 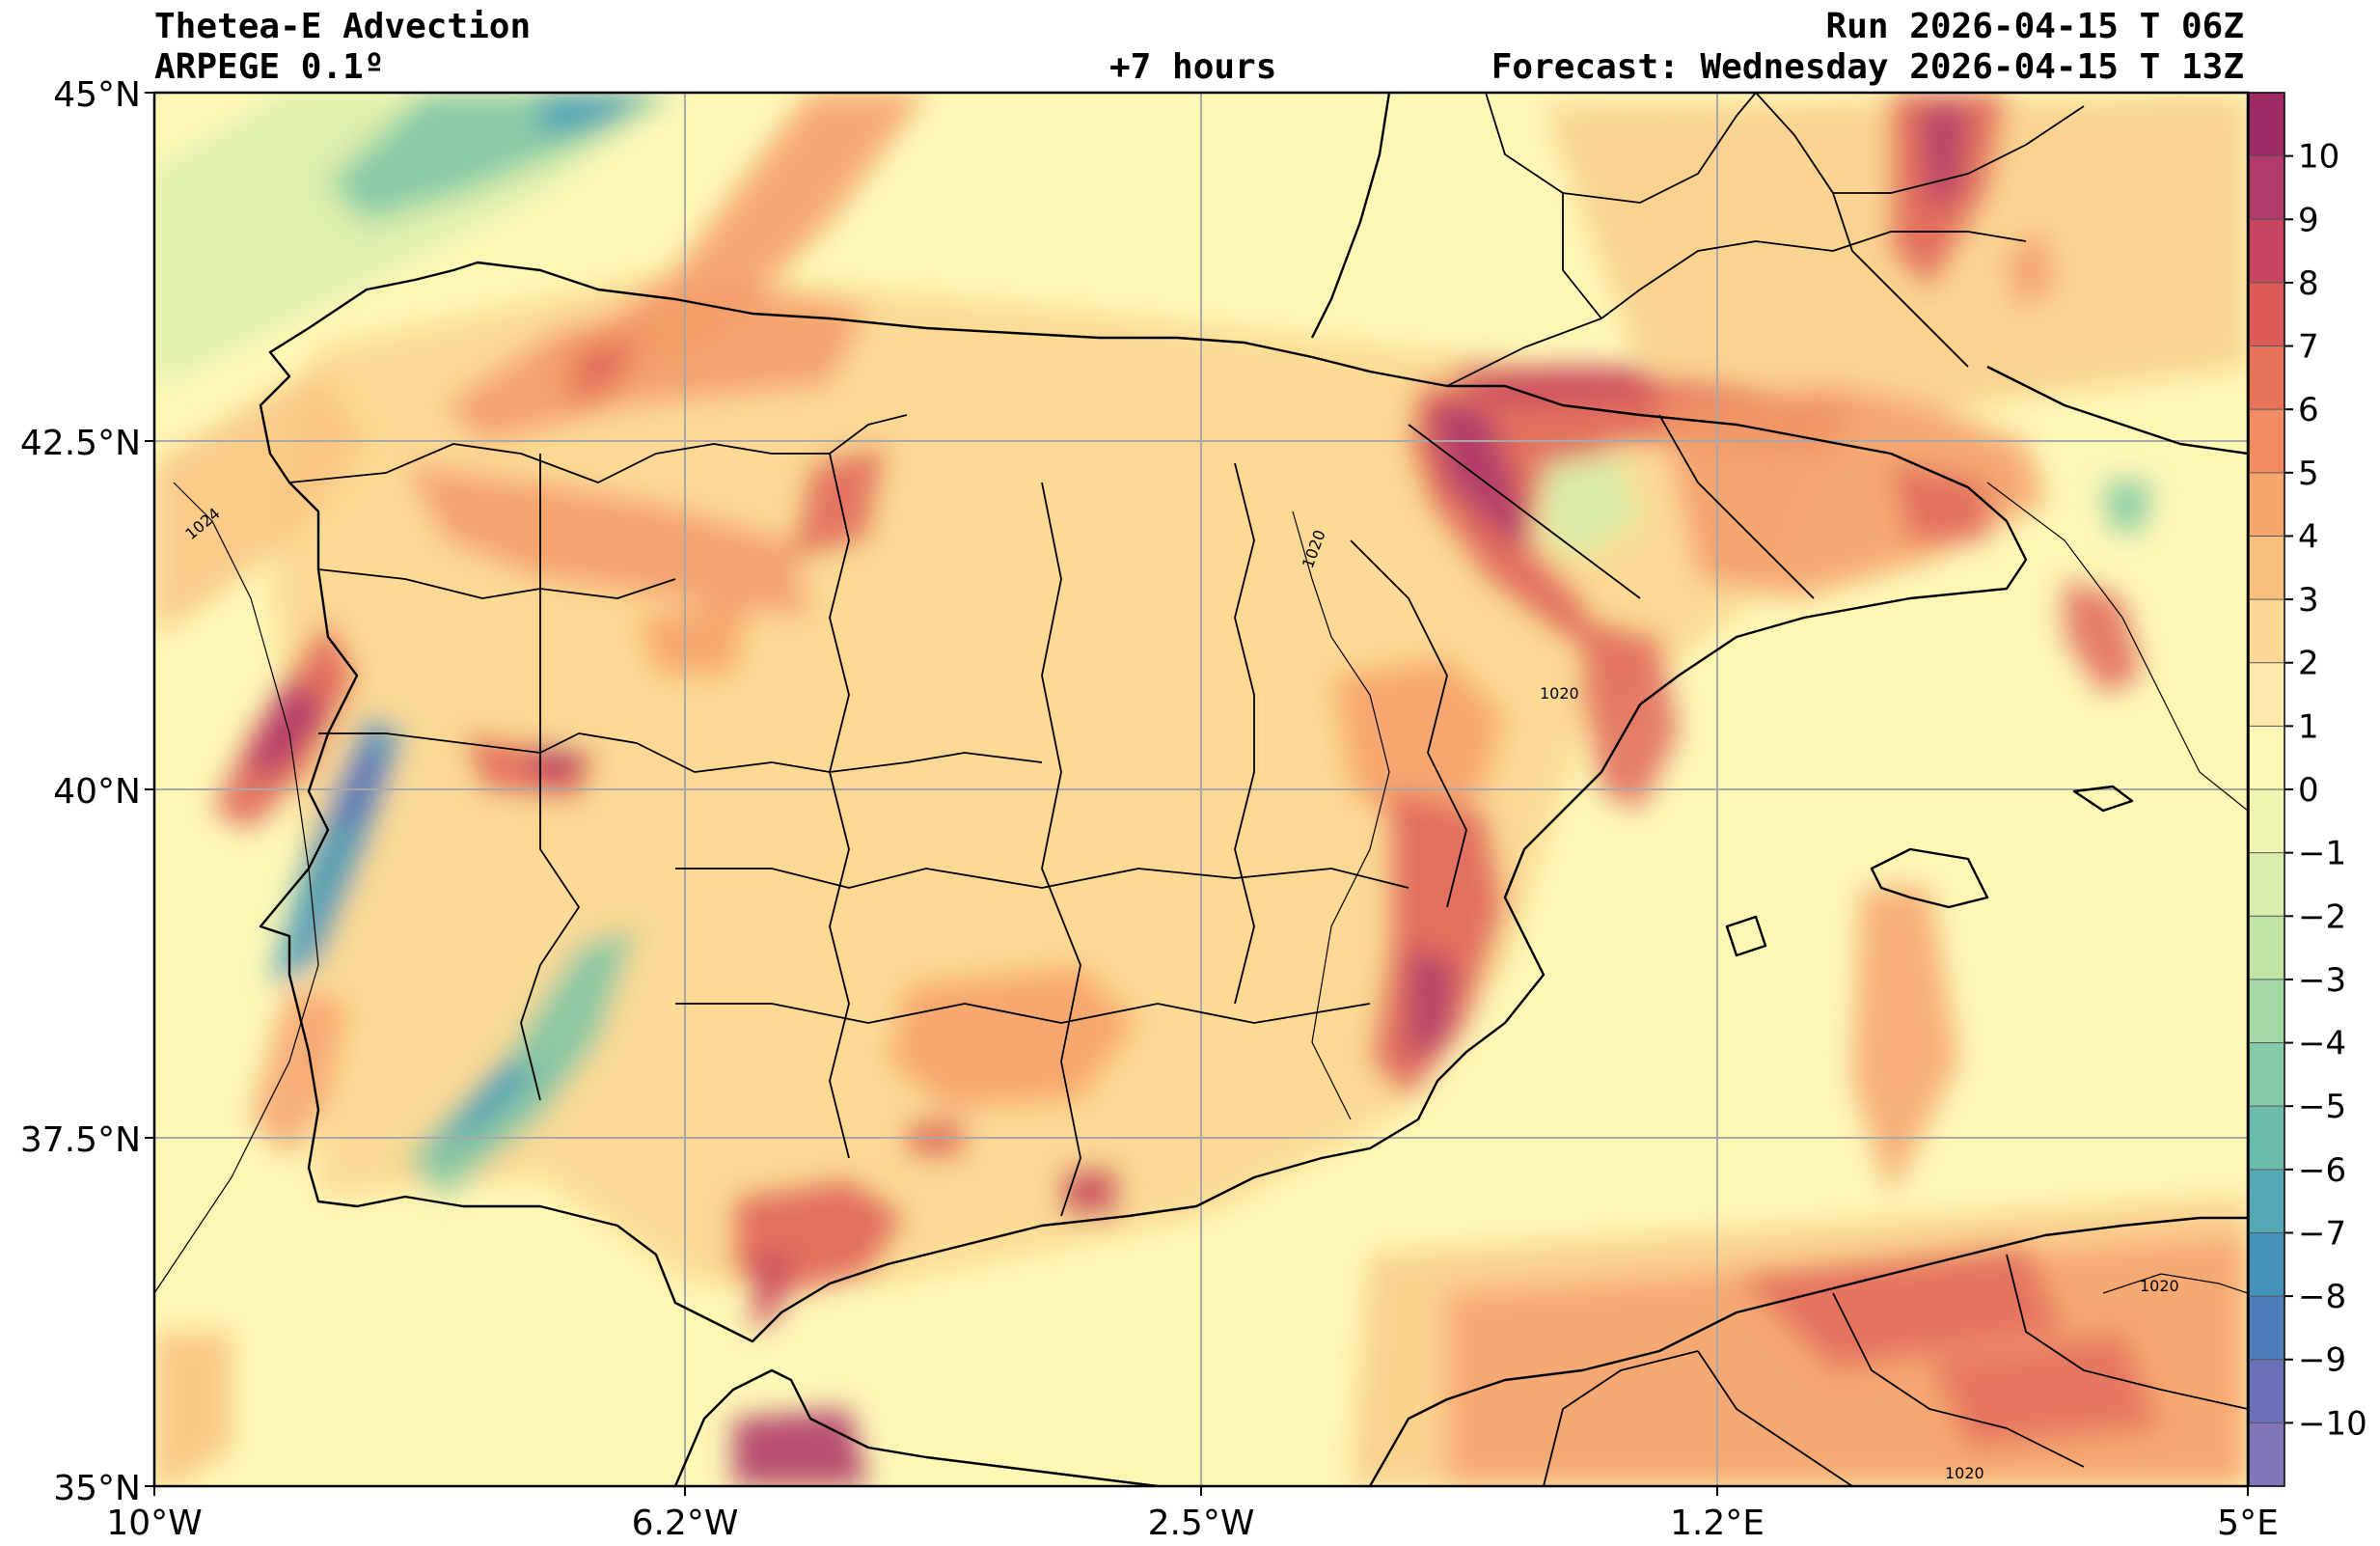 What do you see at coordinates (1808, 1351) in the screenshot?
I see `algeria-coast` at bounding box center [1808, 1351].